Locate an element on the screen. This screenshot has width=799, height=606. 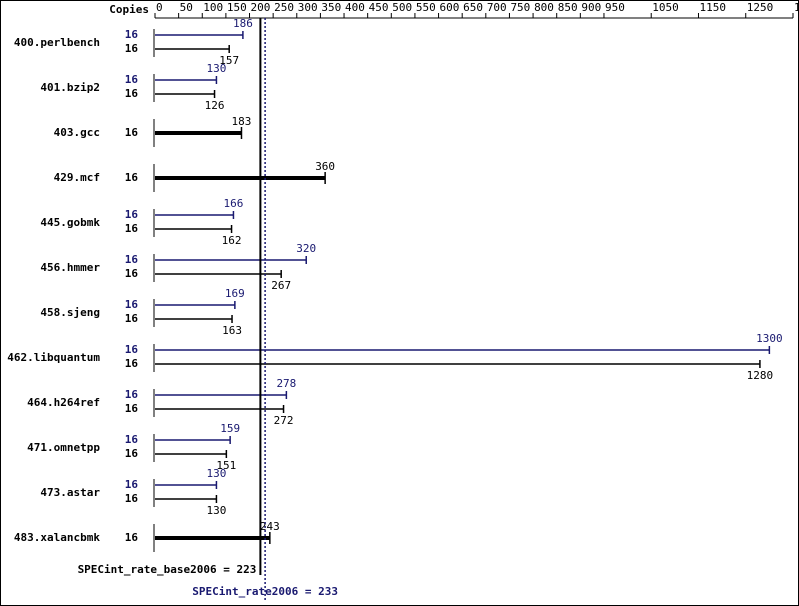
x-tick-label: 300 is located at coordinates (308, 7).